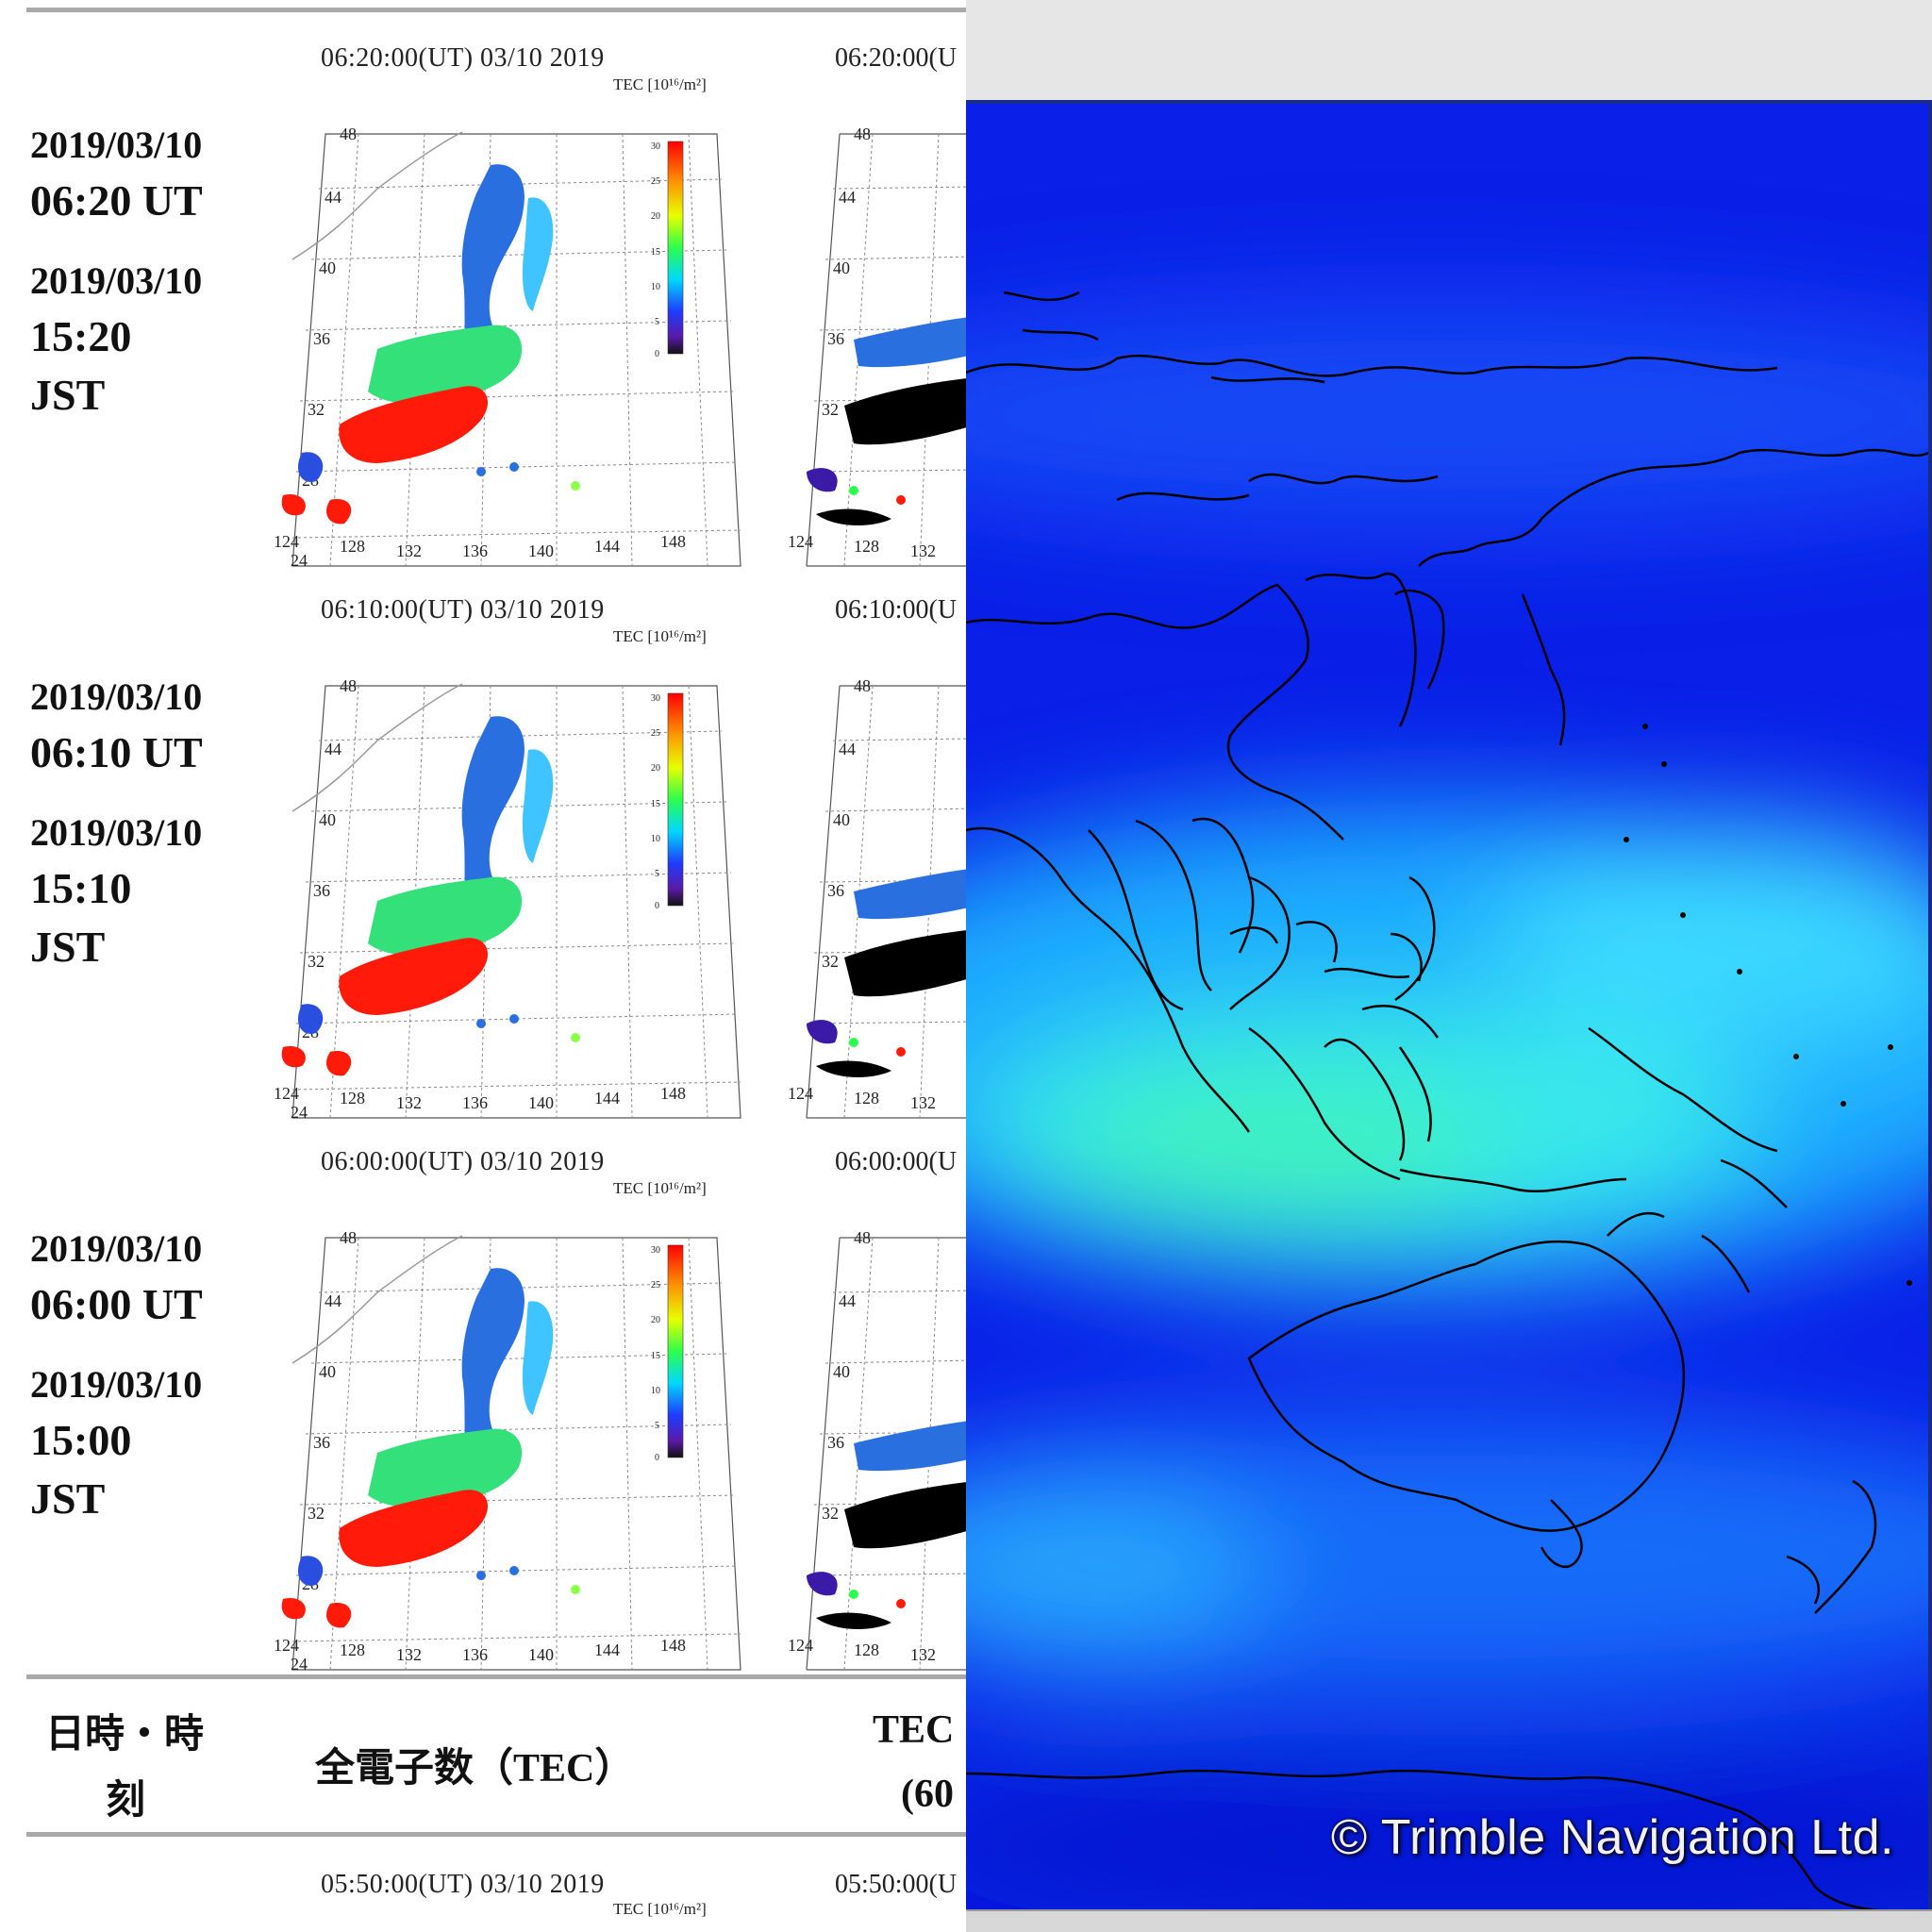 The height and width of the screenshot is (1932, 1932). What do you see at coordinates (897, 1162) in the screenshot?
I see `second-map-title: 06:00:00(U` at bounding box center [897, 1162].